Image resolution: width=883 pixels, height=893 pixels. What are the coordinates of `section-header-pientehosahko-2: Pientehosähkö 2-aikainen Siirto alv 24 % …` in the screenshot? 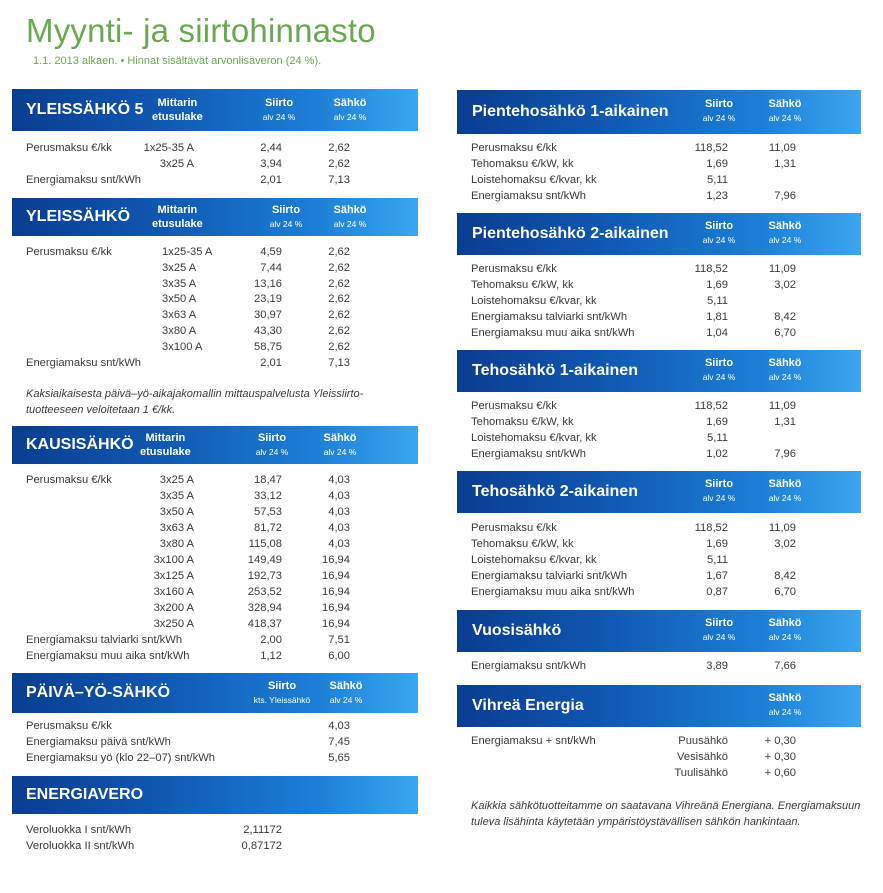 It's located at (659, 234).